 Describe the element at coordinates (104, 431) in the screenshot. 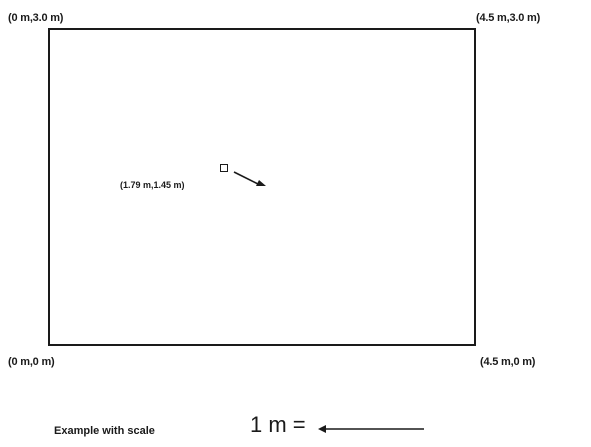

I see `scale-caption: Example with scale` at that location.